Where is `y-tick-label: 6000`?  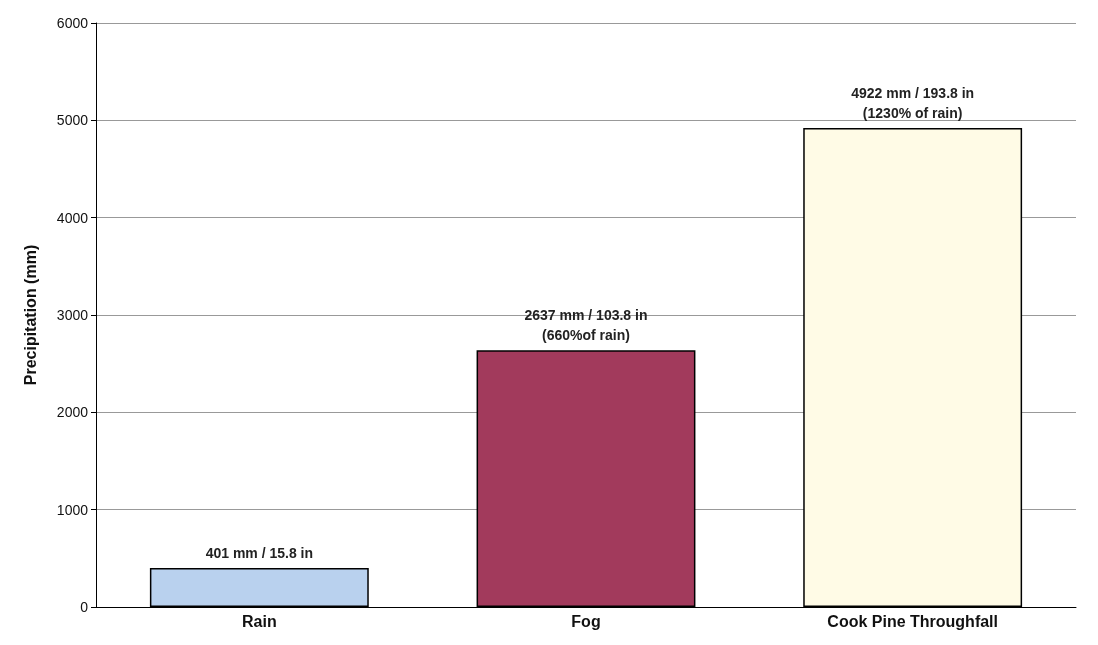
y-tick-label: 6000 is located at coordinates (72, 23).